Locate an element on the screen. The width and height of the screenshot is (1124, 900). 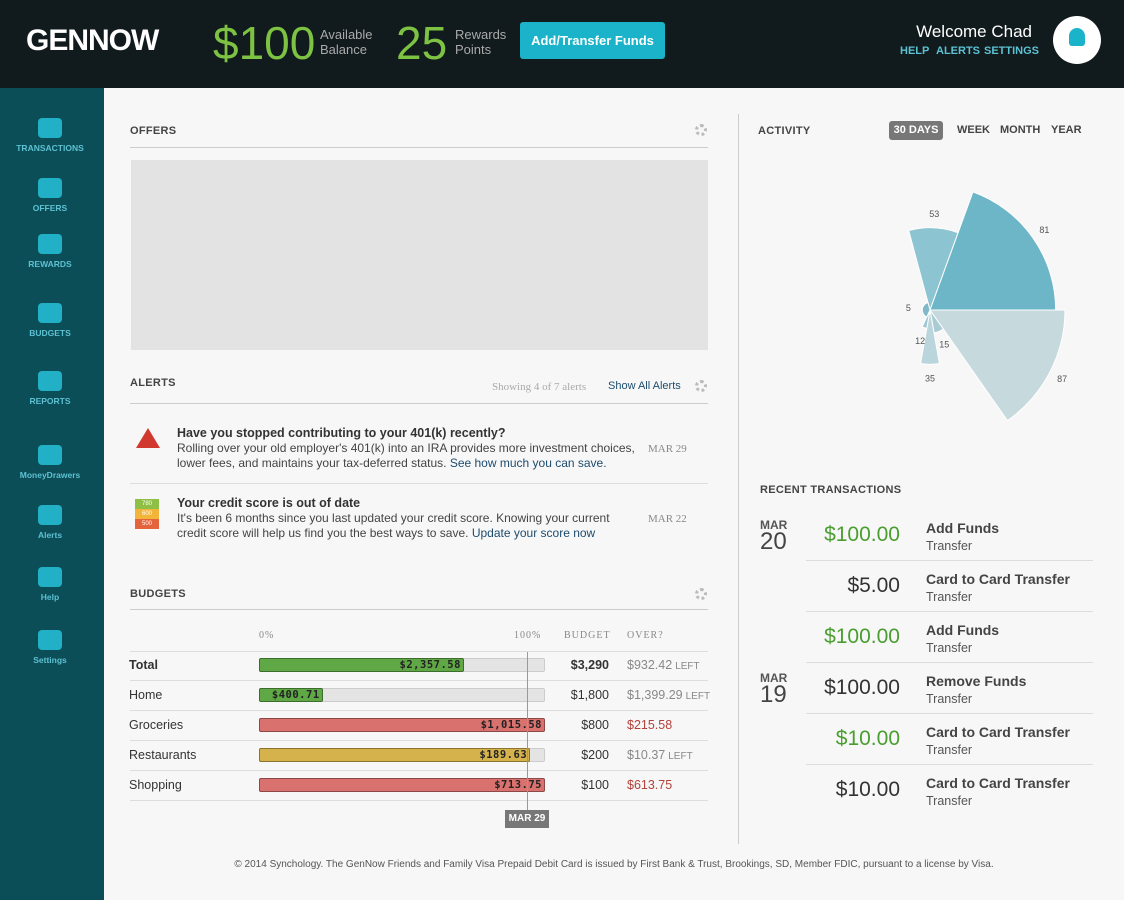
range-tab: WEEK is located at coordinates (973, 130).